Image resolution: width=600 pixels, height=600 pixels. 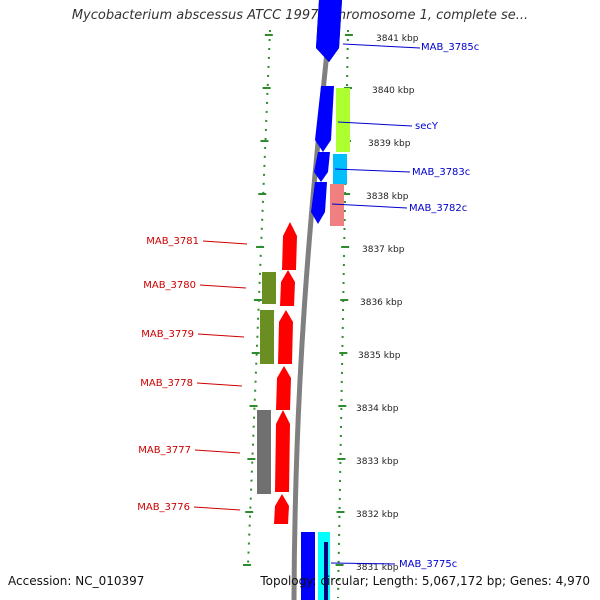 I want to click on chromosome-backbone, so click(x=313, y=300).